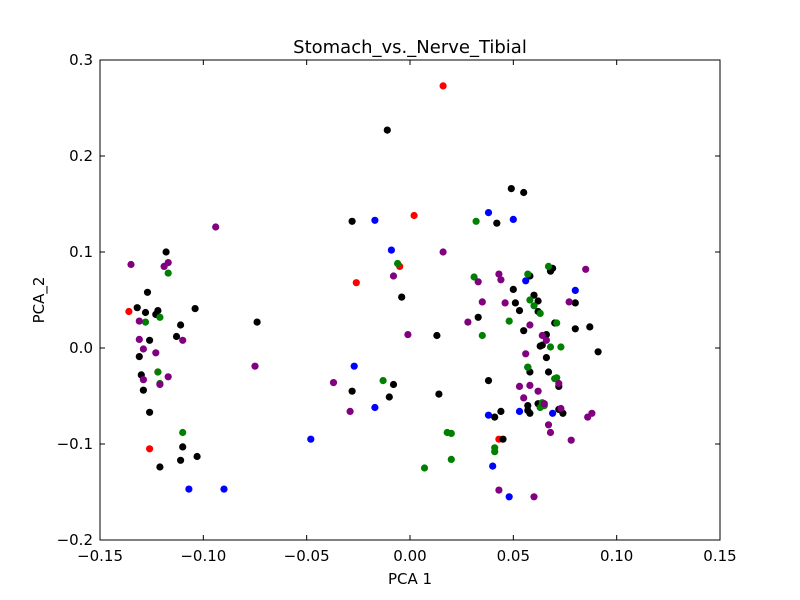  I want to click on y-tick-label-5: 0.3, so click(81, 60).